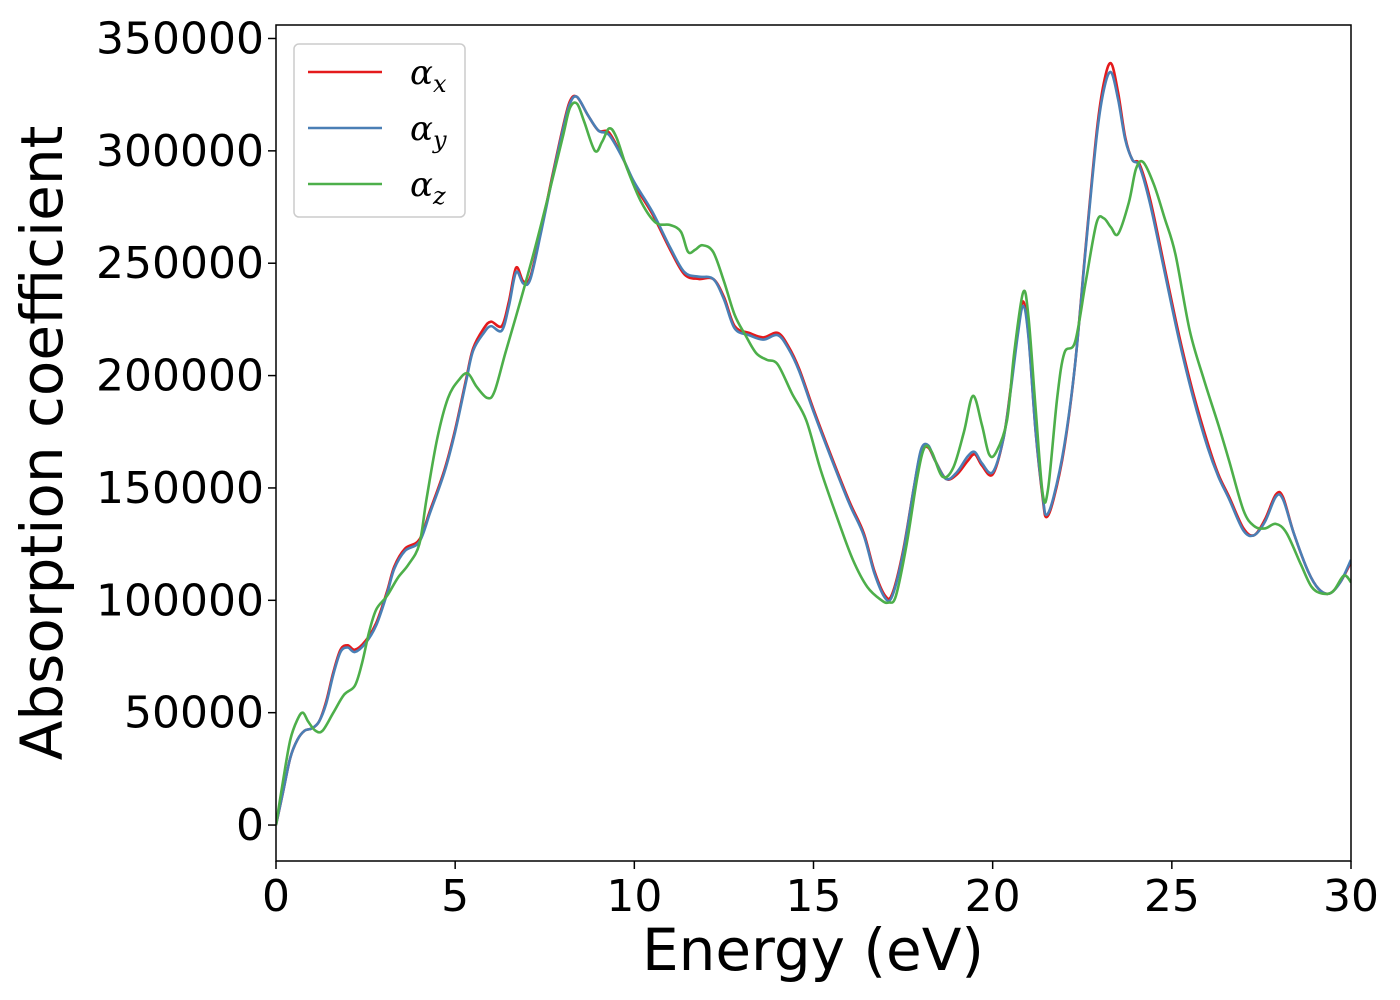  I want to click on legend-label-z: αz, so click(428, 187).